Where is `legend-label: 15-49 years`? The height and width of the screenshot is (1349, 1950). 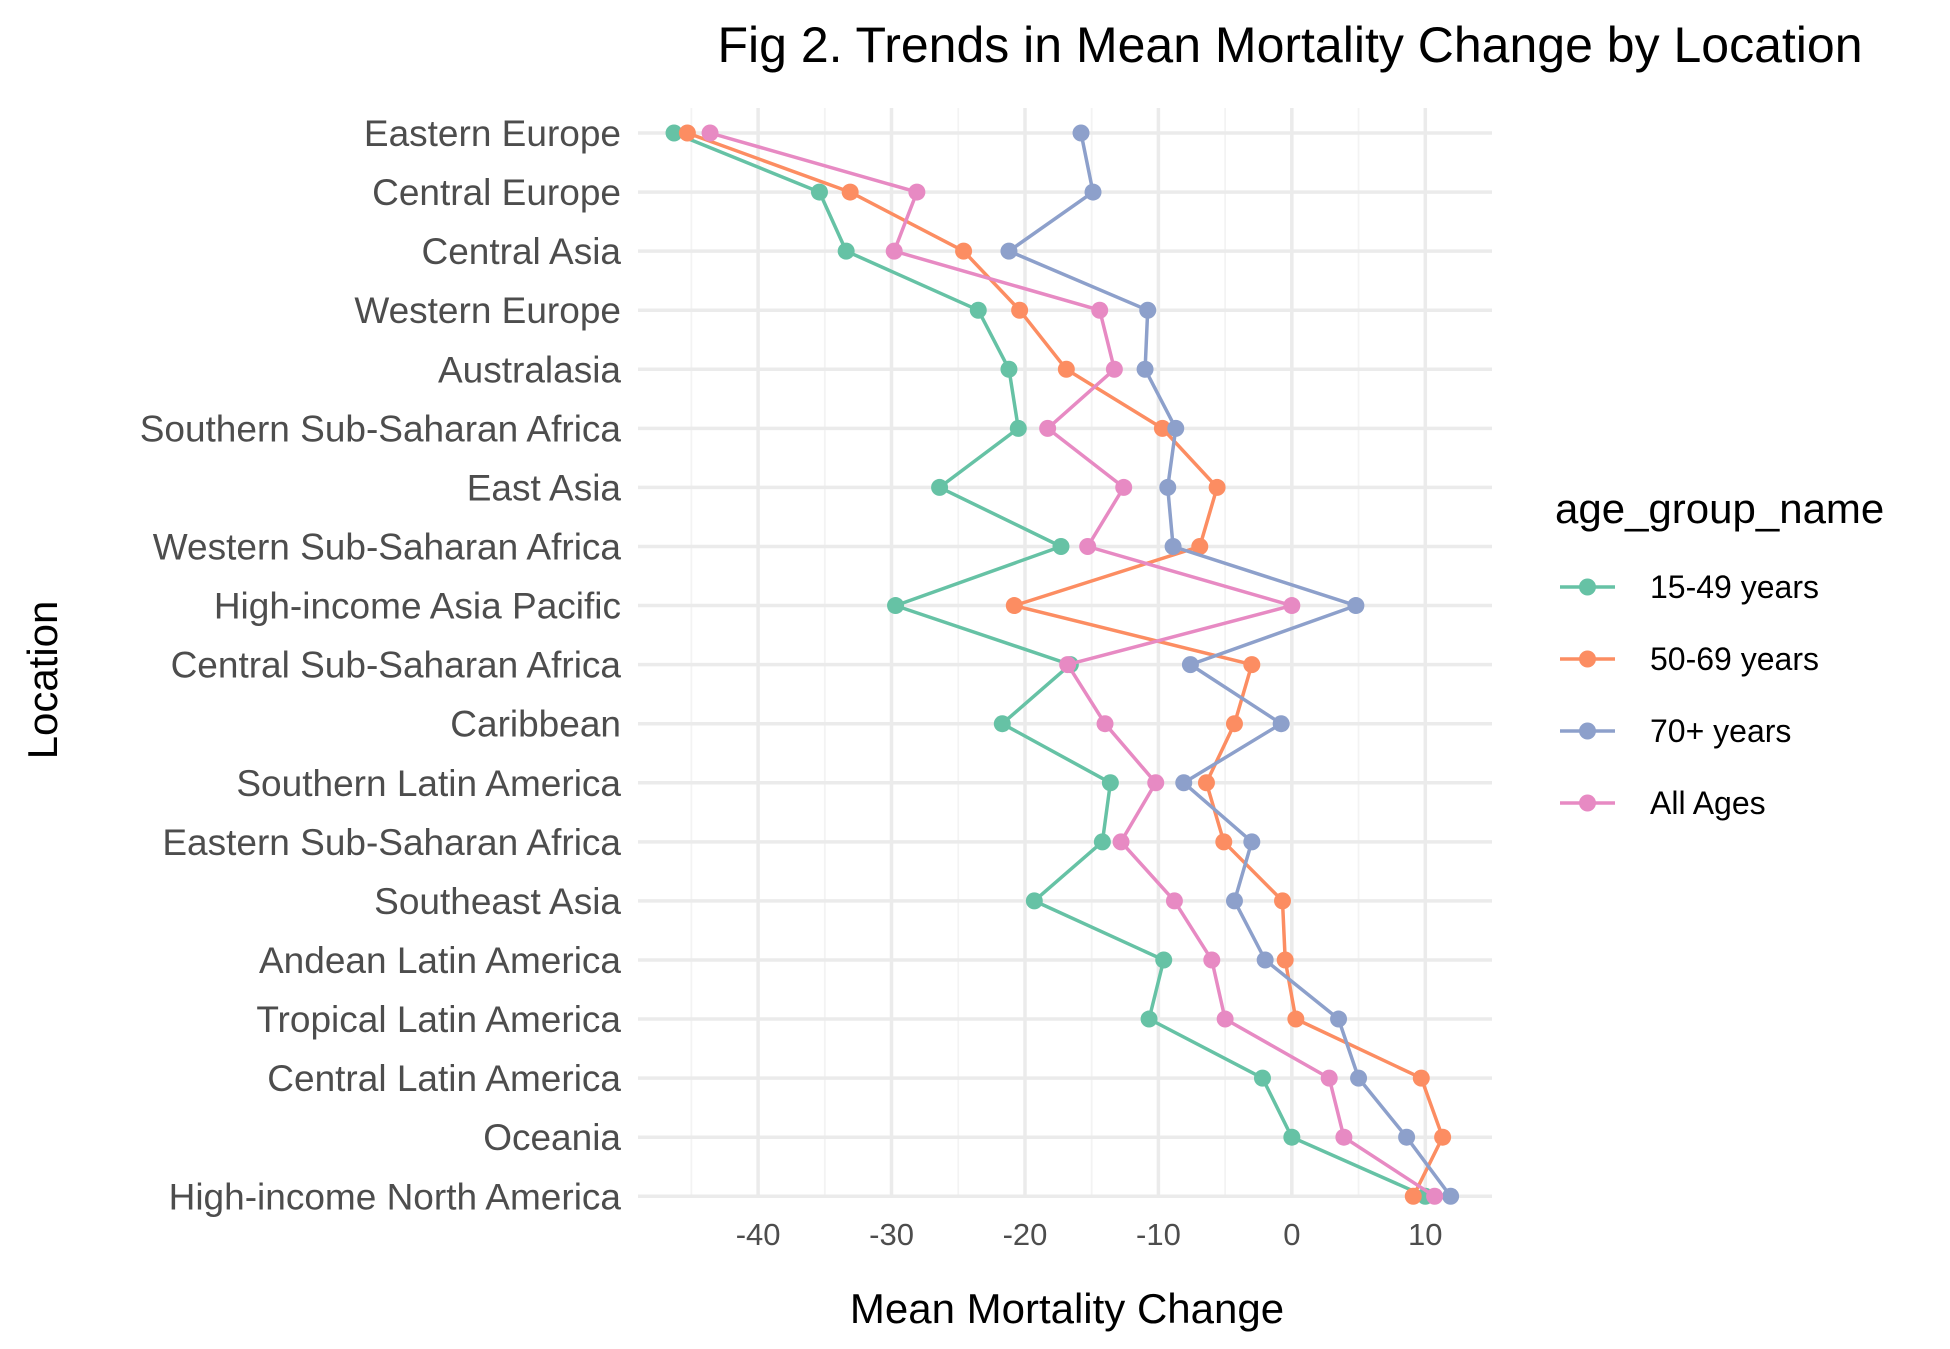 legend-label: 15-49 years is located at coordinates (1734, 587).